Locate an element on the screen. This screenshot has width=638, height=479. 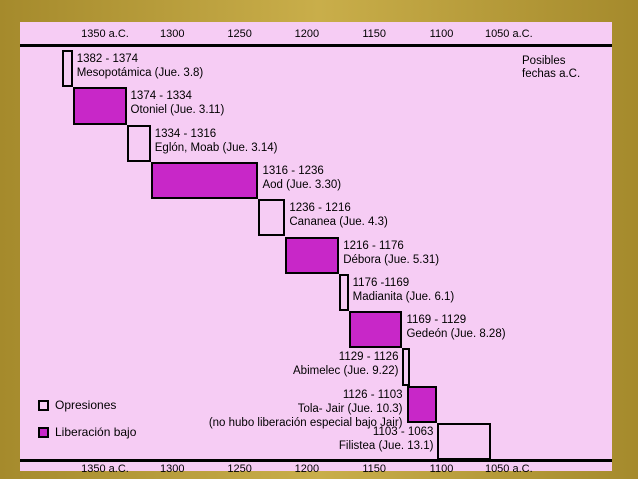
period-label: 1169 - 1129 Gedeón (Jue. 8.28) is located at coordinates (455, 327).